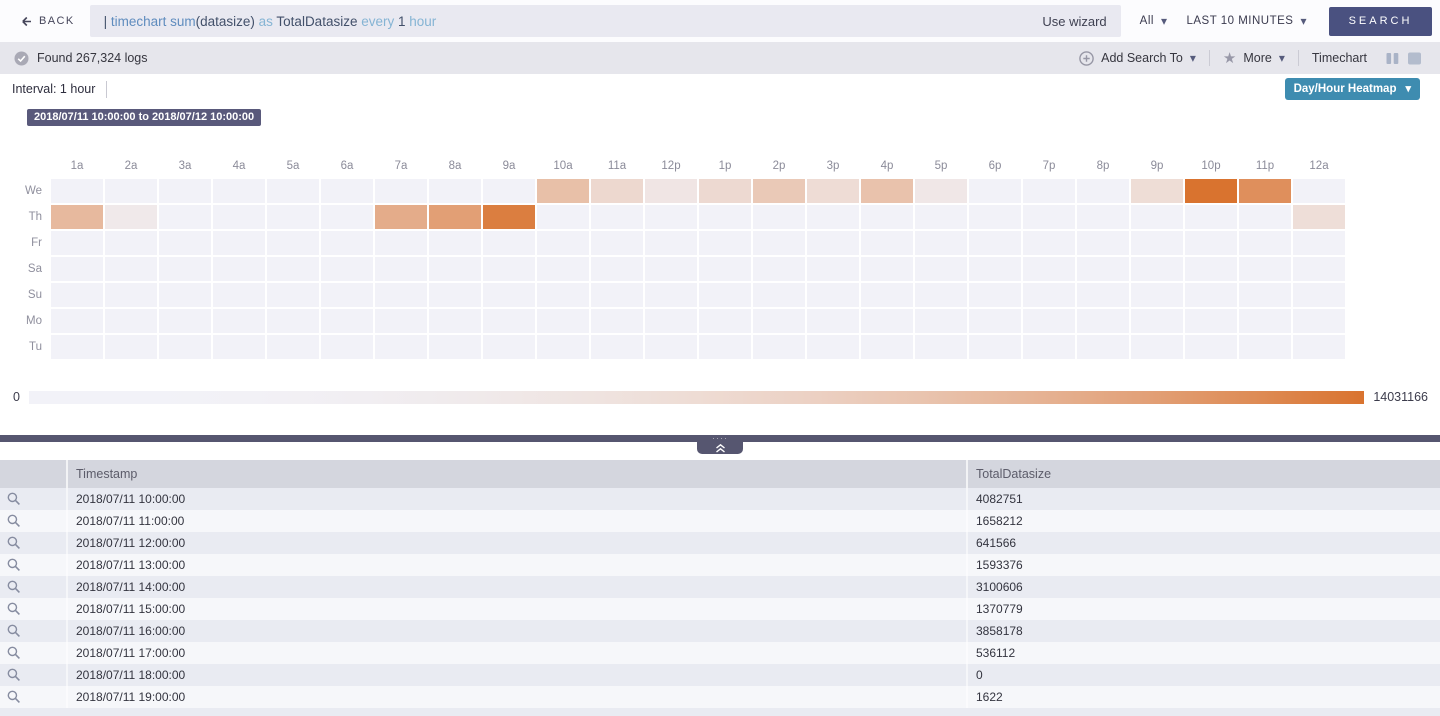 The image size is (1440, 716). Describe the element at coordinates (720, 653) in the screenshot. I see `table-row: 2018/07/11 17:00:00 536112` at that location.